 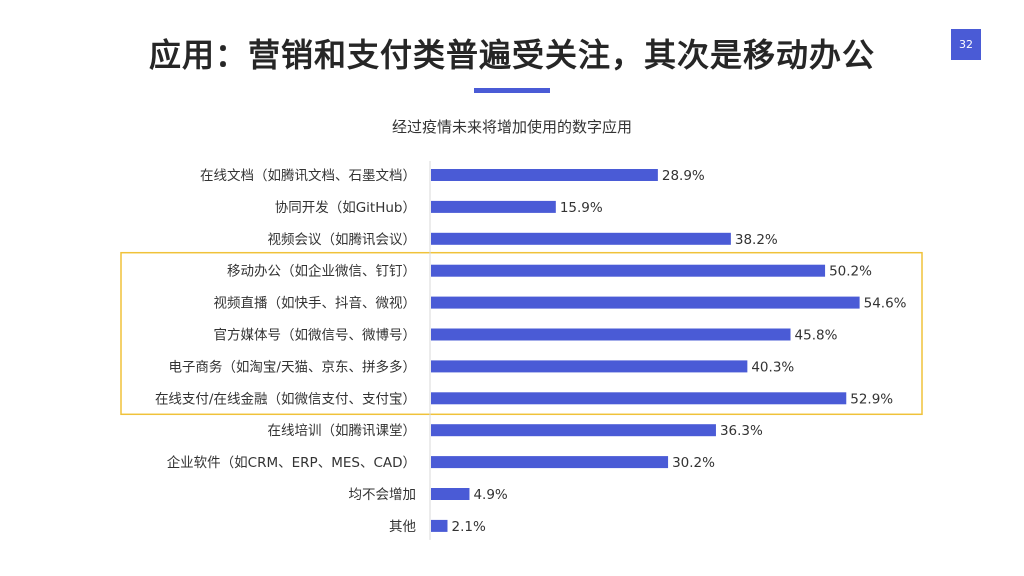 I want to click on title-underline, so click(x=512, y=90).